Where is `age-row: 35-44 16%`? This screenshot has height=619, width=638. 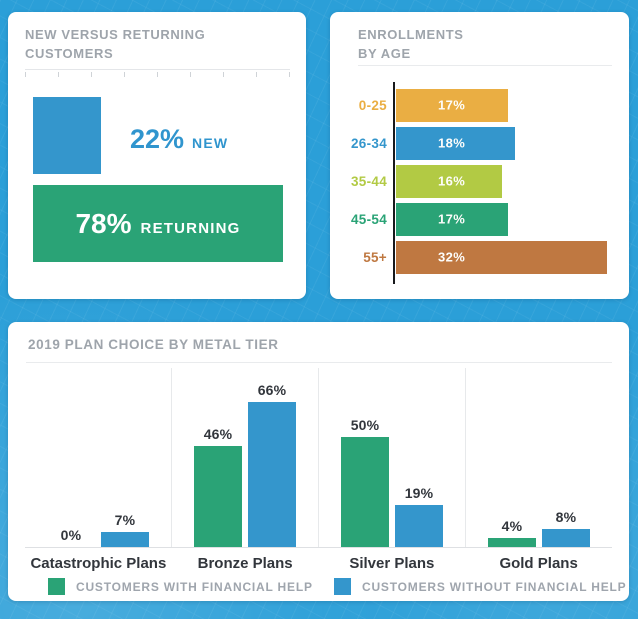
age-row: 35-44 16% is located at coordinates (471, 181).